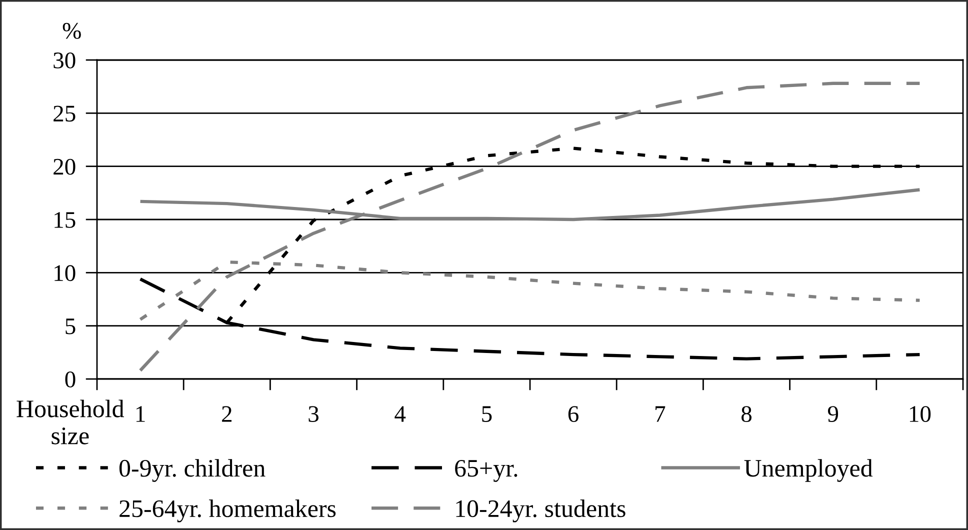 Image resolution: width=968 pixels, height=530 pixels. What do you see at coordinates (486, 471) in the screenshot?
I see `legend-label: 65+yr.` at bounding box center [486, 471].